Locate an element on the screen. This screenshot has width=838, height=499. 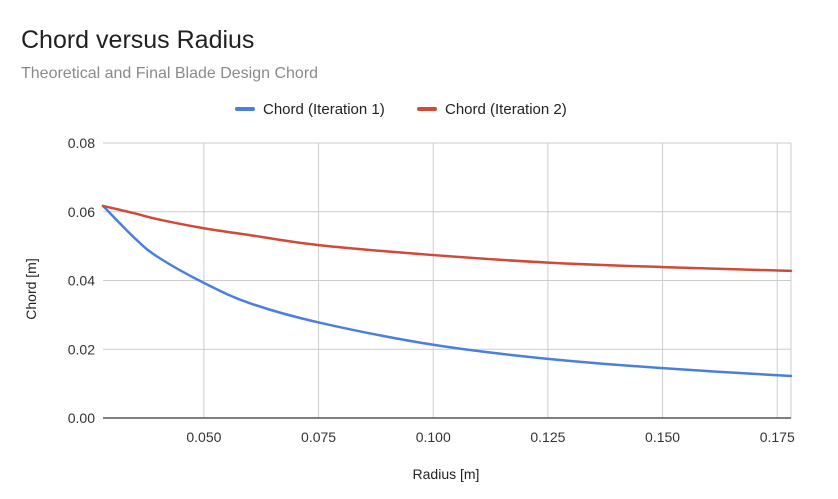
x-tick-label: 0.075 is located at coordinates (318, 437).